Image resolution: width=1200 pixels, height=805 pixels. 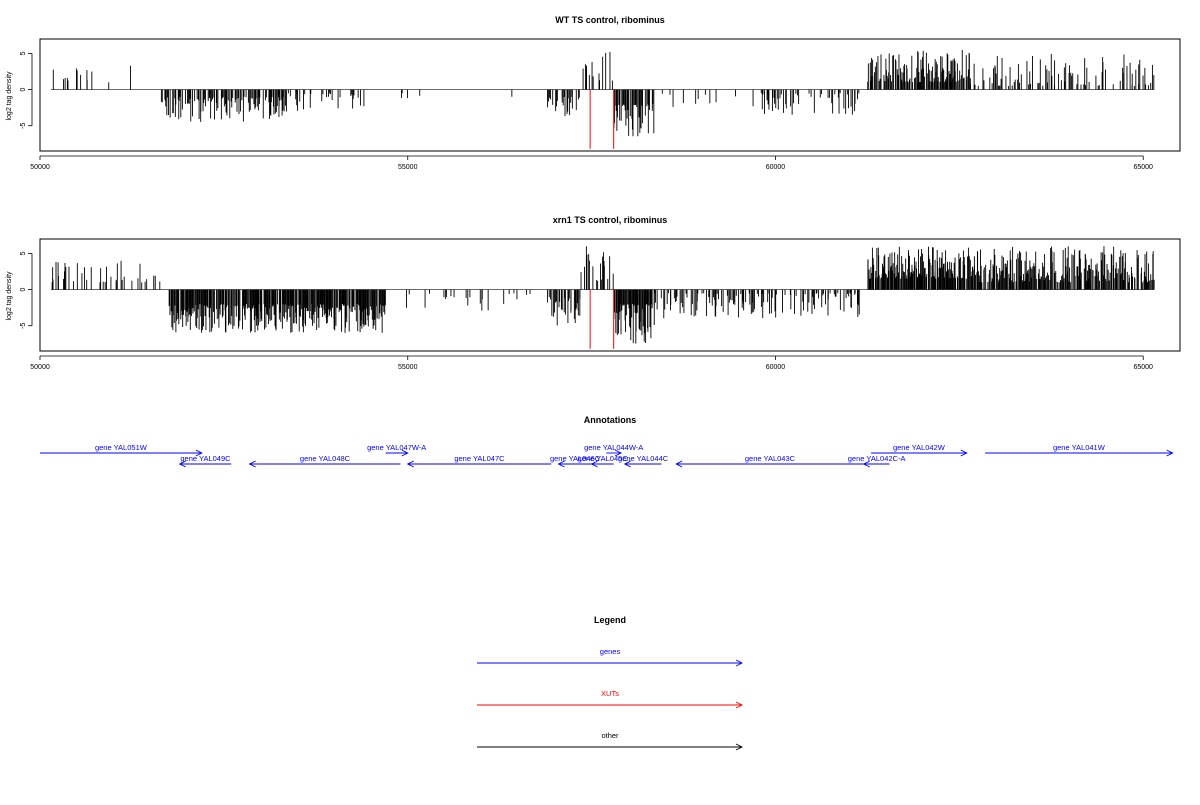 I want to click on xrn1-y-axis: -5 0 5, so click(x=26, y=290).